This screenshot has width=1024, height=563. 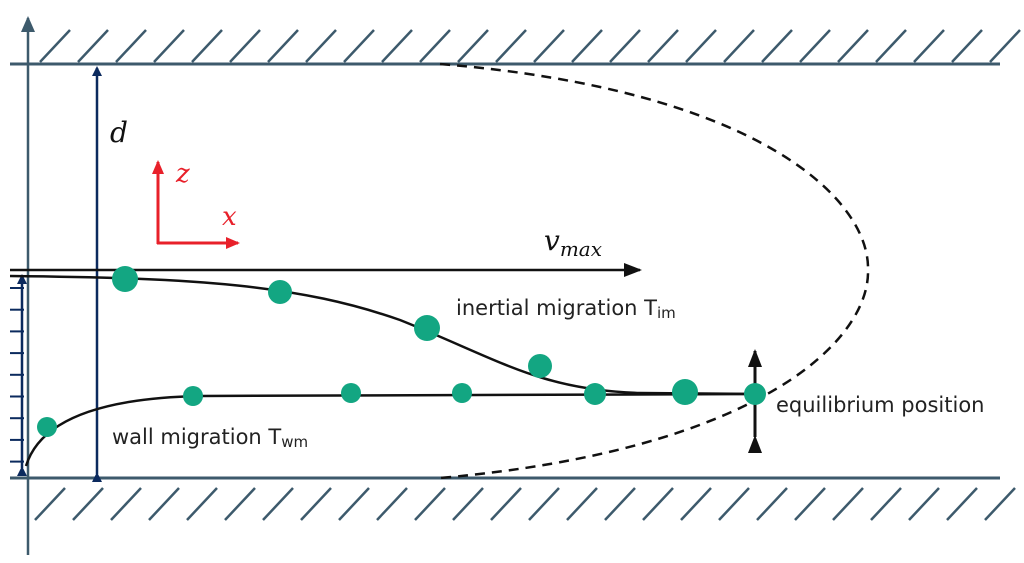 I want to click on vmax-sub: max, so click(x=581, y=249).